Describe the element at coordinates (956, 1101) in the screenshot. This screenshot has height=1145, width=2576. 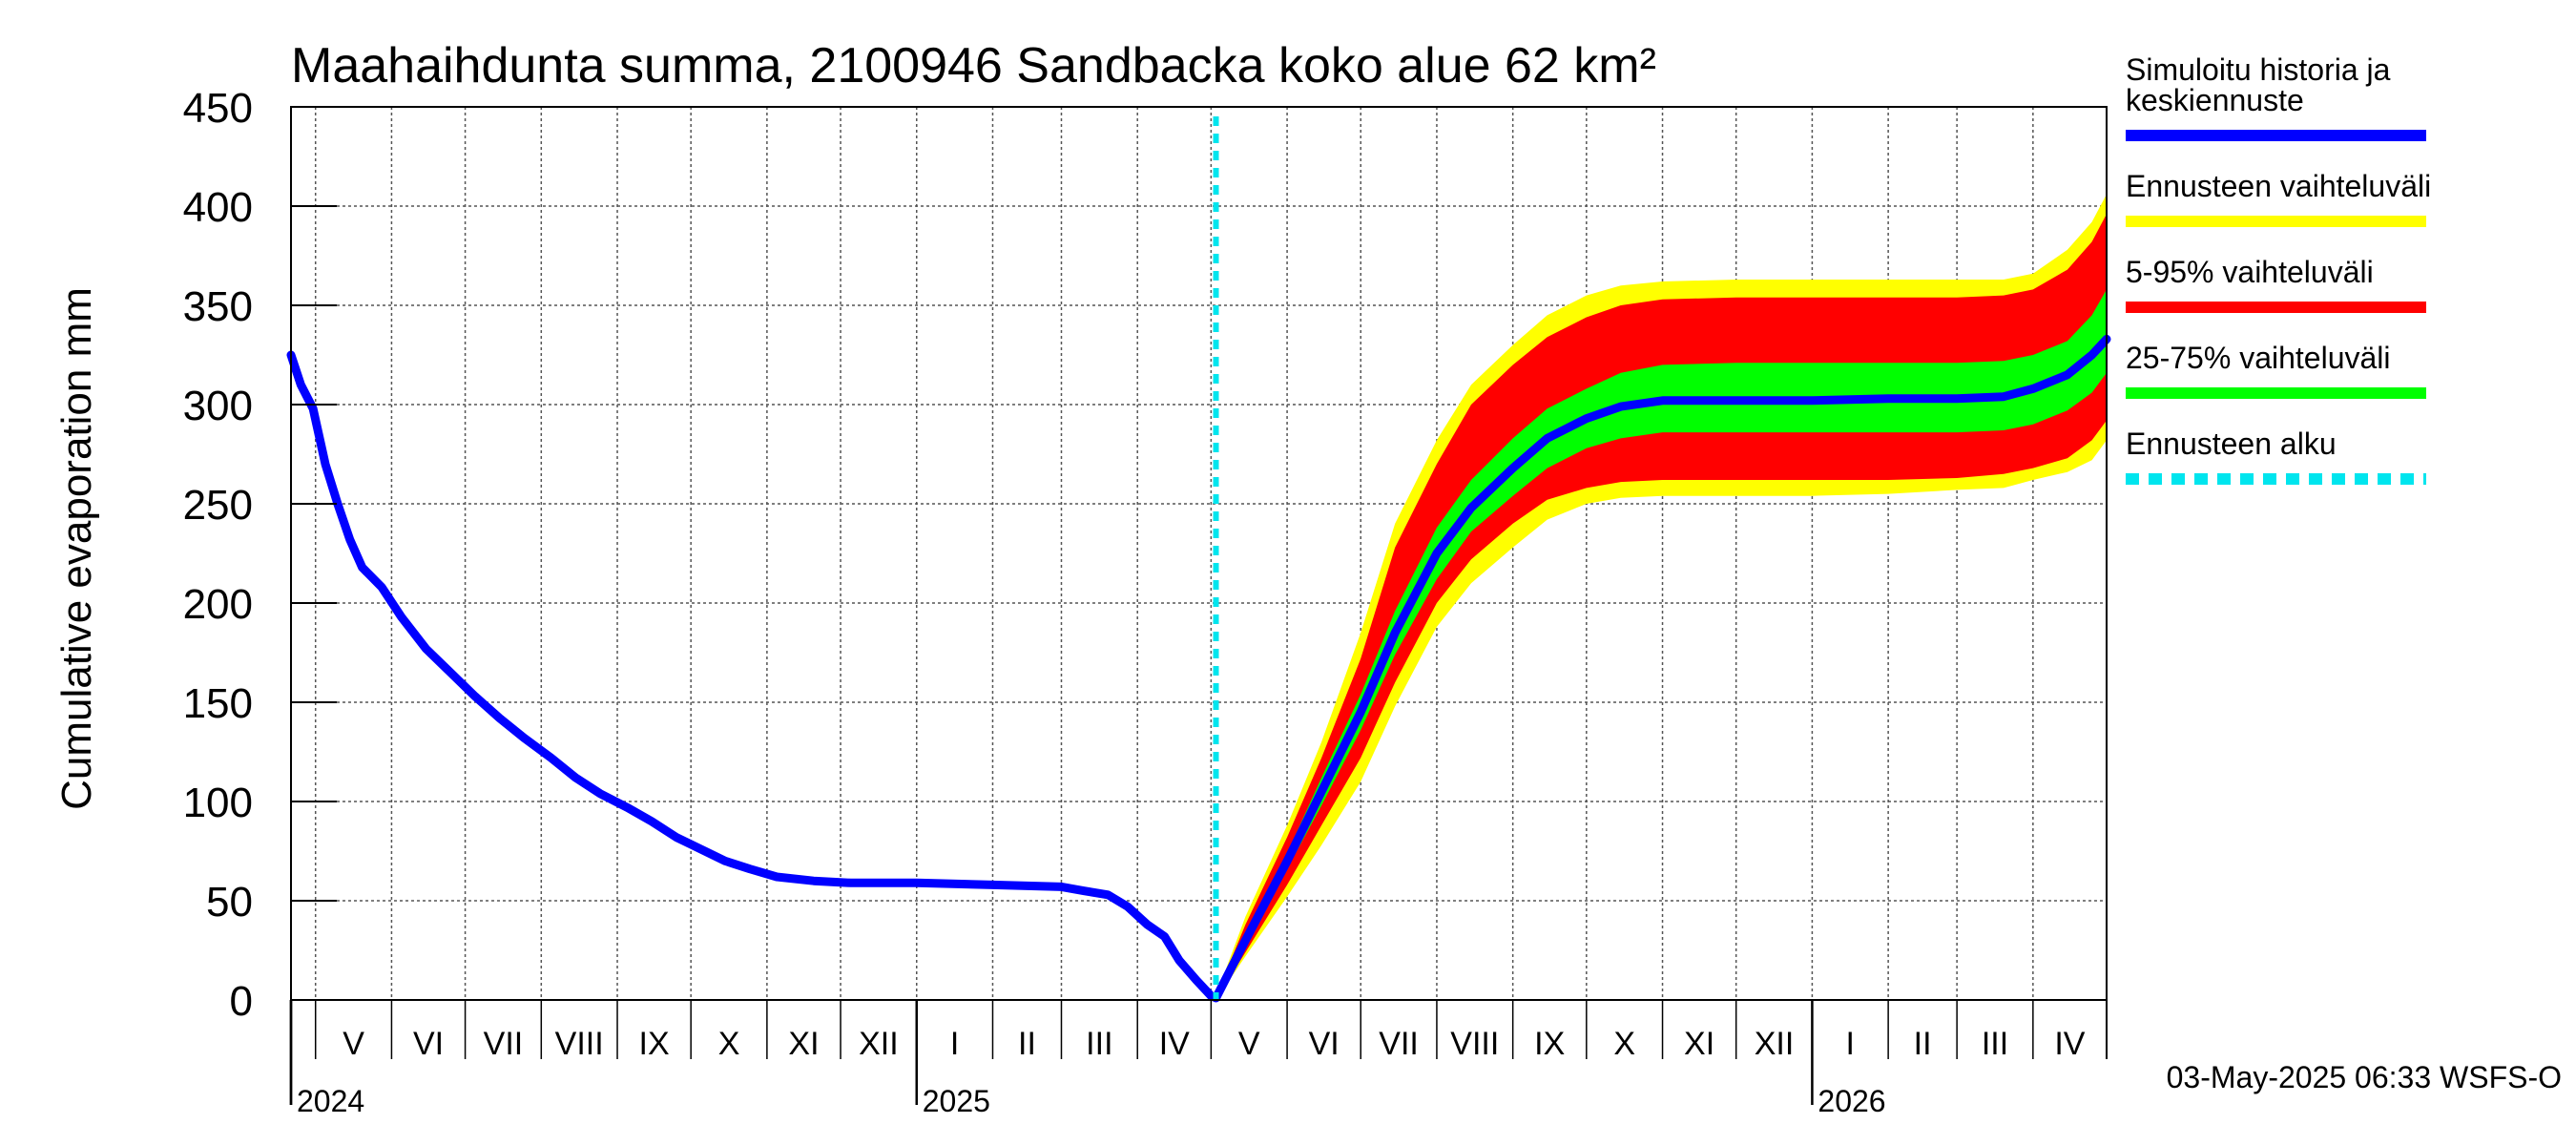
I see `year-label: 2025` at that location.